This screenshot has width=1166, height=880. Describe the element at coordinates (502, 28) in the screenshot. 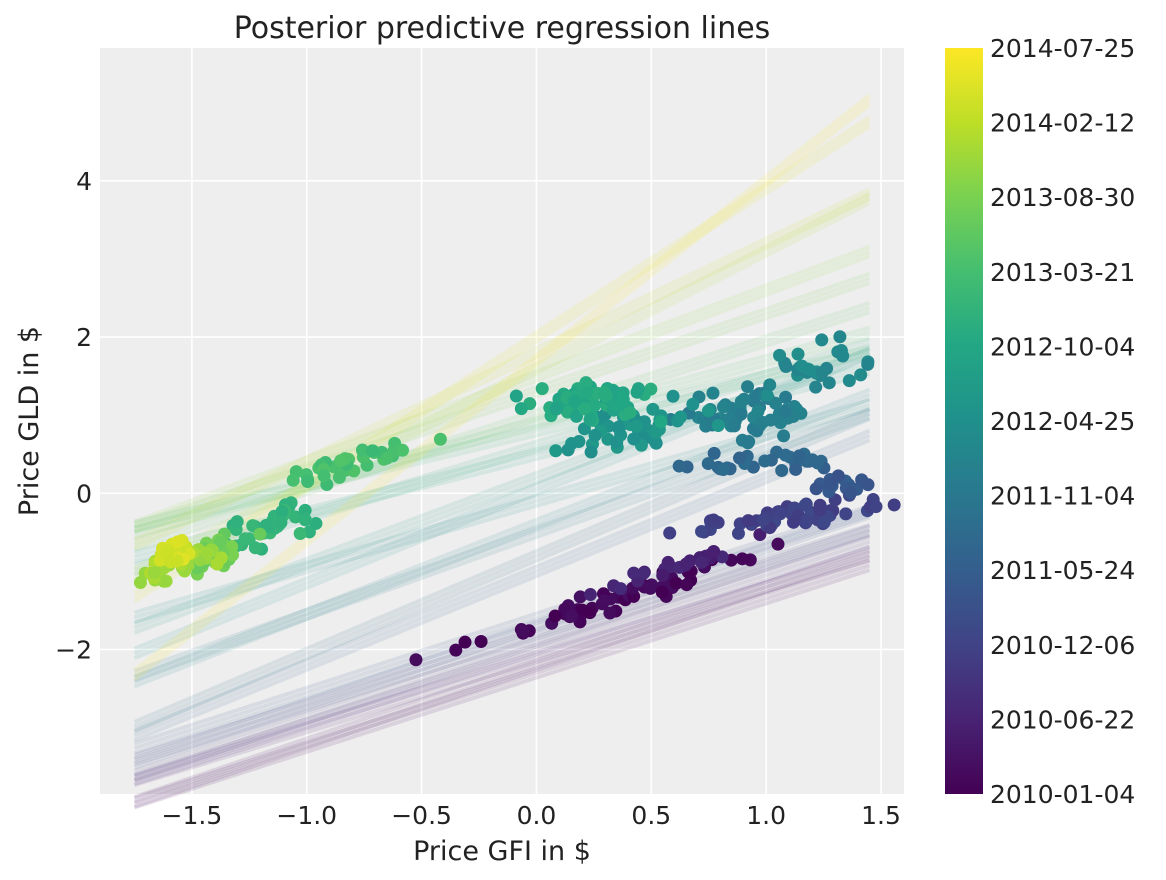

I see `chart-title: Posterior predictive regression lines` at that location.